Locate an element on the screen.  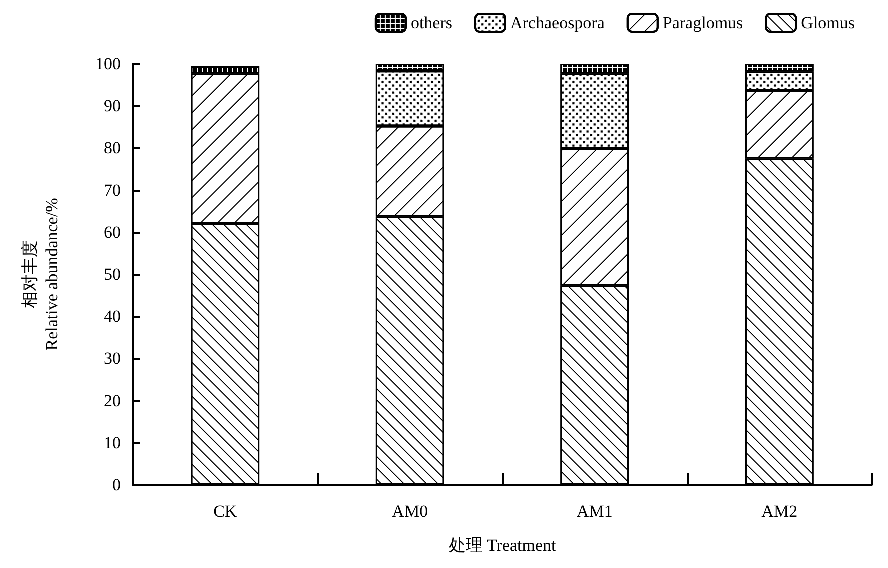
y-tick-label: 100 is located at coordinates (108, 64).